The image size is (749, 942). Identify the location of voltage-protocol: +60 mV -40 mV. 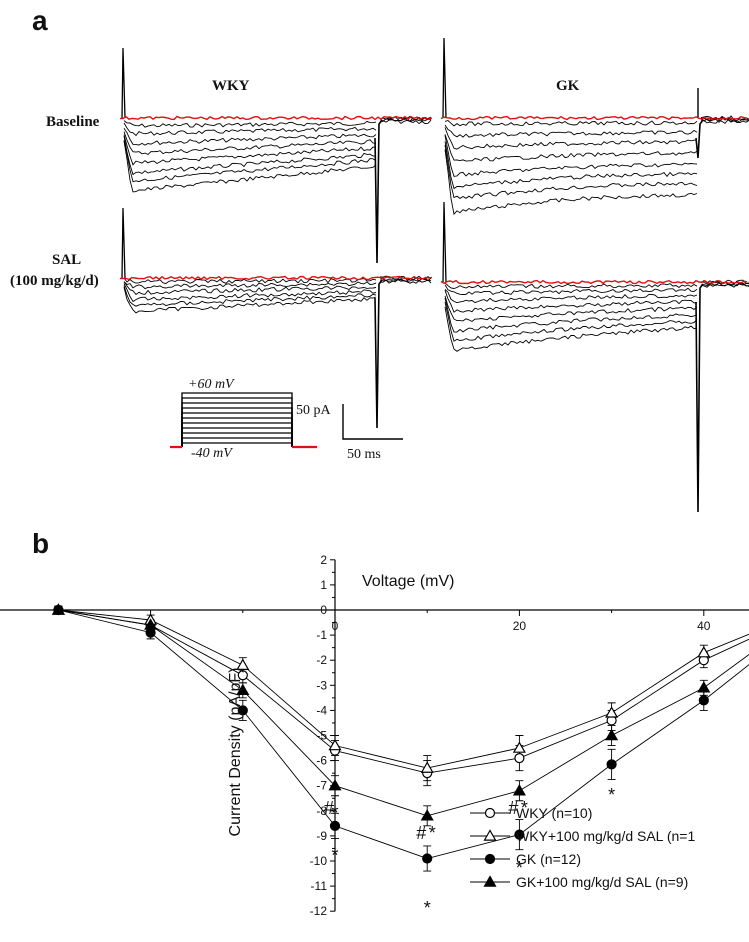
(243, 419).